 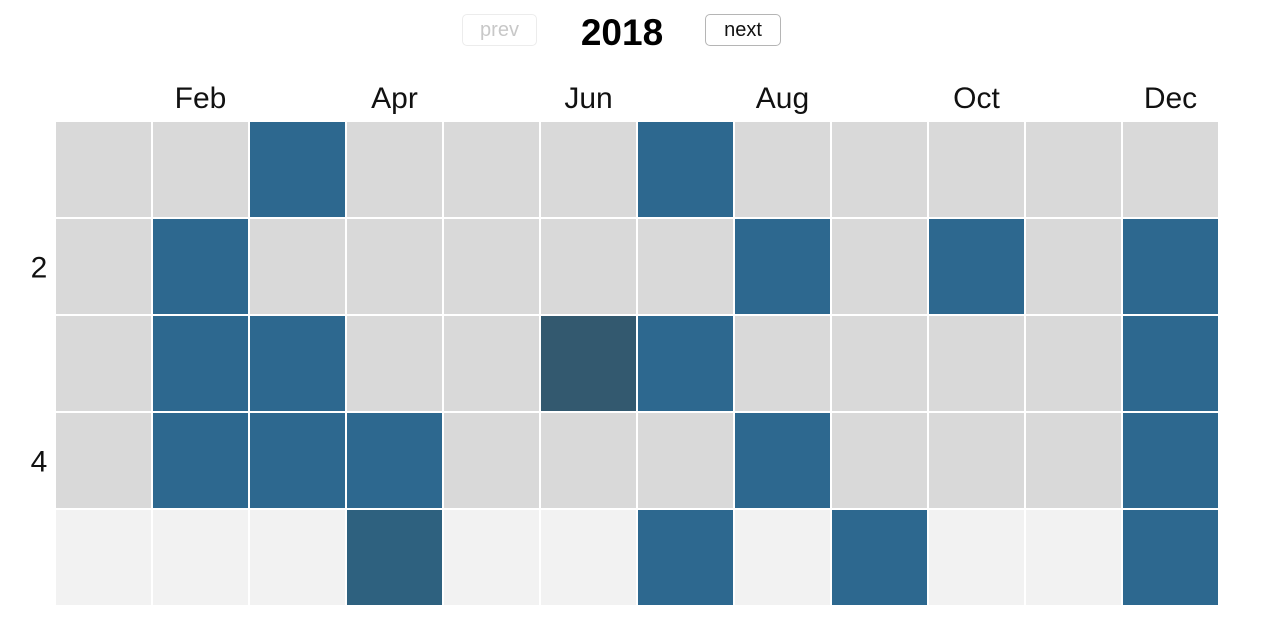 I want to click on month-label-feb: Feb, so click(x=201, y=98).